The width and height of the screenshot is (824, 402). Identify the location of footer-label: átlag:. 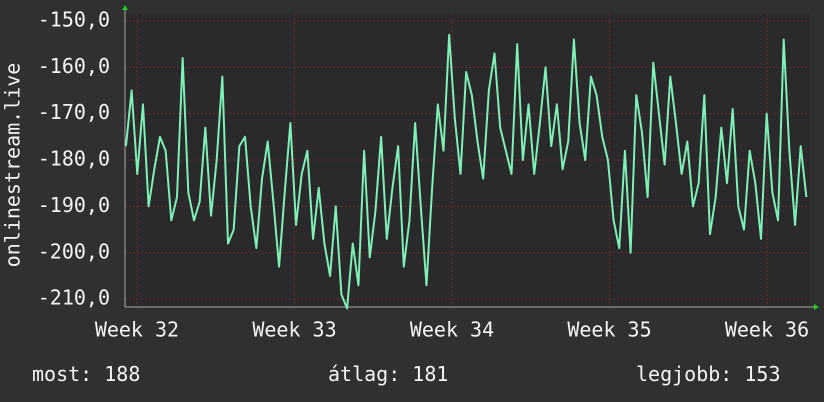
(364, 374).